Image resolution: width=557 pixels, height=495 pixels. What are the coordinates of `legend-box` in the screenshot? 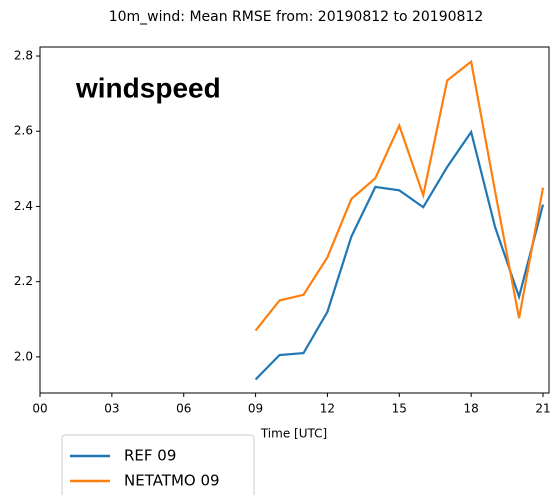 It's located at (158, 464).